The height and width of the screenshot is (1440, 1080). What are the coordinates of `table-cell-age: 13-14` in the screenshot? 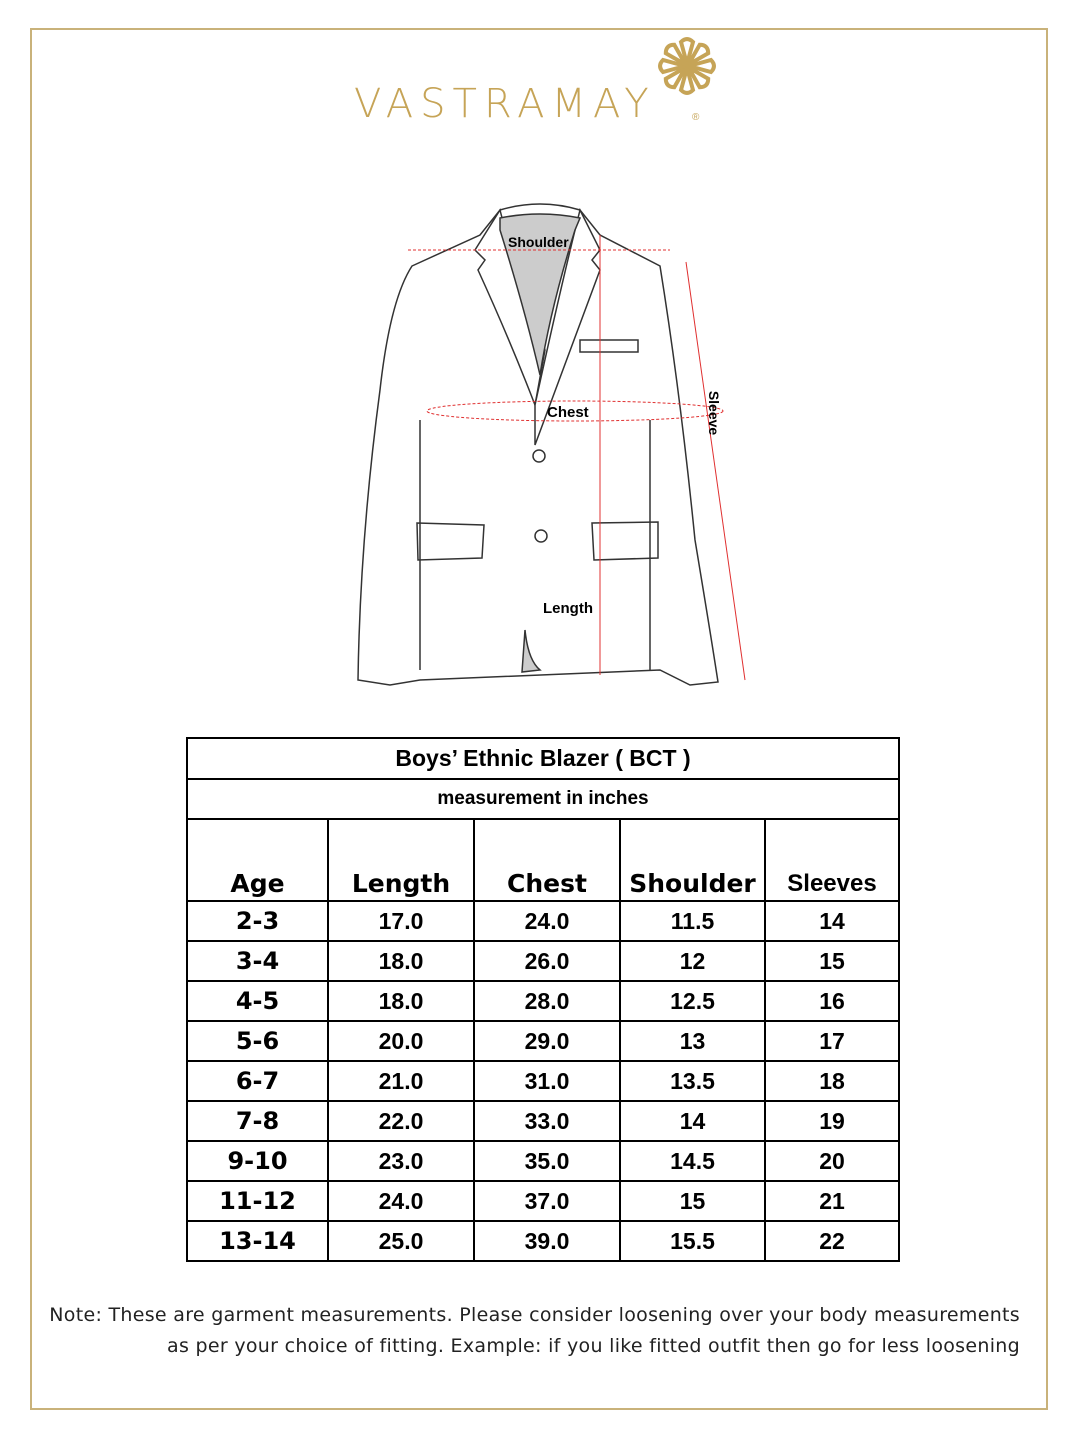 It's located at (257, 1241).